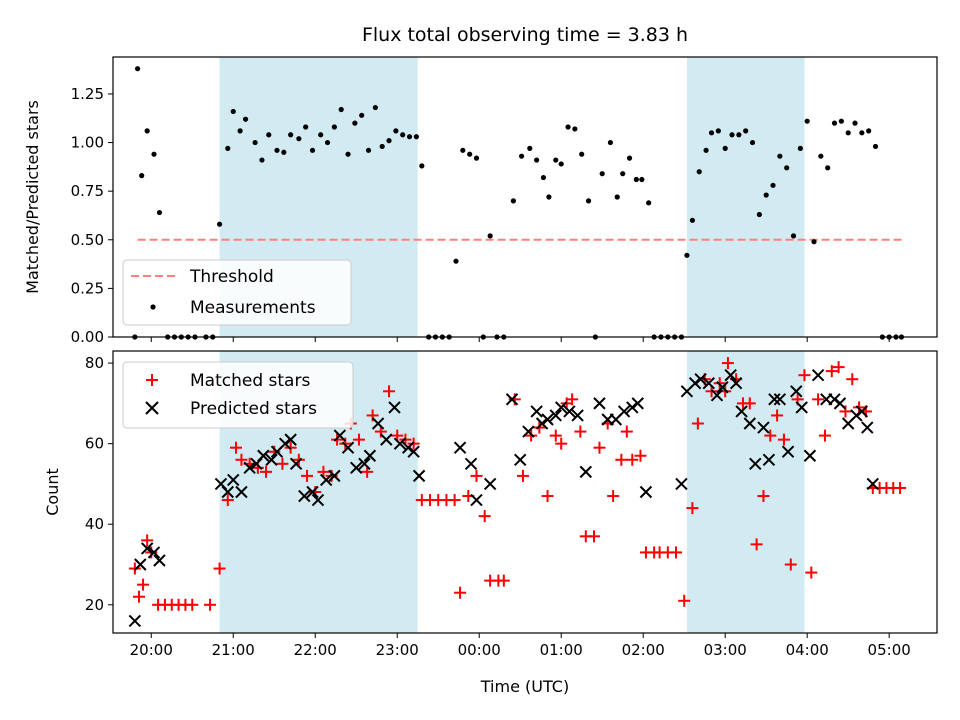 The width and height of the screenshot is (960, 720). Describe the element at coordinates (87, 143) in the screenshot. I see `ratio-y-tick-label: 1.00` at that location.